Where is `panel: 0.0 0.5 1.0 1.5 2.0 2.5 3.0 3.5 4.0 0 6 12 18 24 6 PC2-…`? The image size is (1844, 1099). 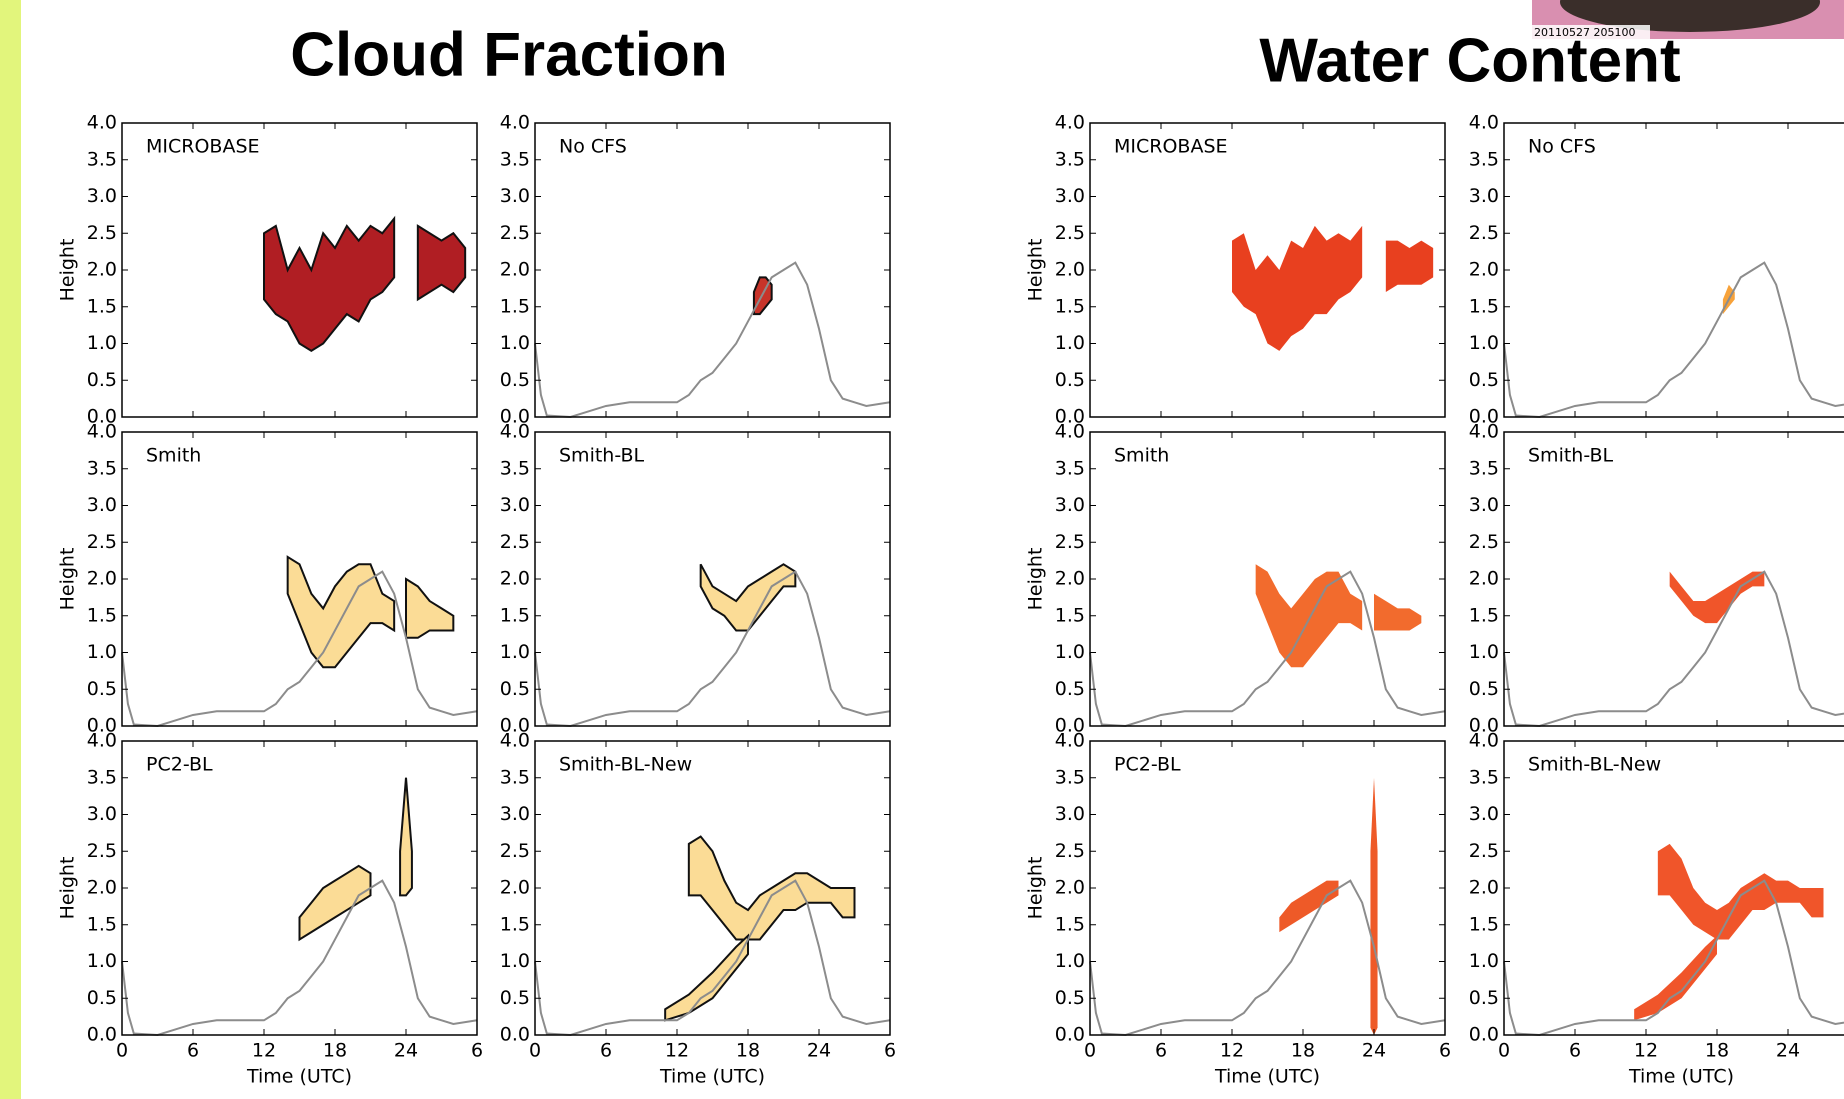 panel: 0.0 0.5 1.0 1.5 2.0 2.5 3.0 3.5 4.0 0 6 12 18 24 6 PC2-… is located at coordinates (270, 909).